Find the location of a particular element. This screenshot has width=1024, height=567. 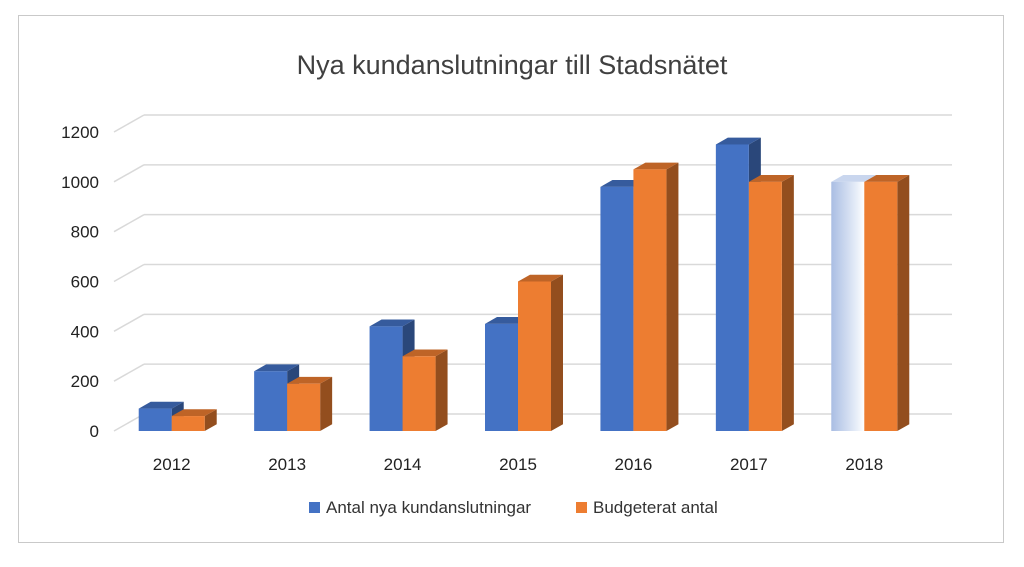

y-tick-label: 800 is located at coordinates (85, 232).